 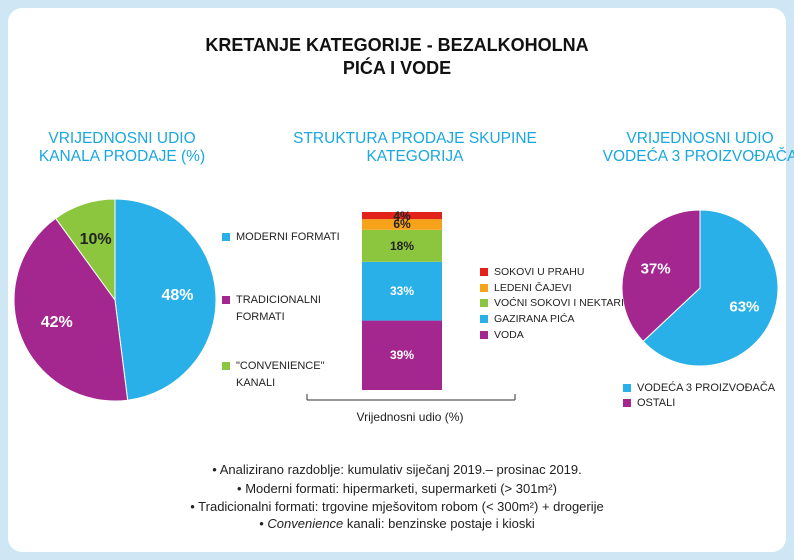 What do you see at coordinates (415, 147) in the screenshot?
I see `chart-title: STRUKTURA PRODAJE SKUPINE KATEGORIJA` at bounding box center [415, 147].